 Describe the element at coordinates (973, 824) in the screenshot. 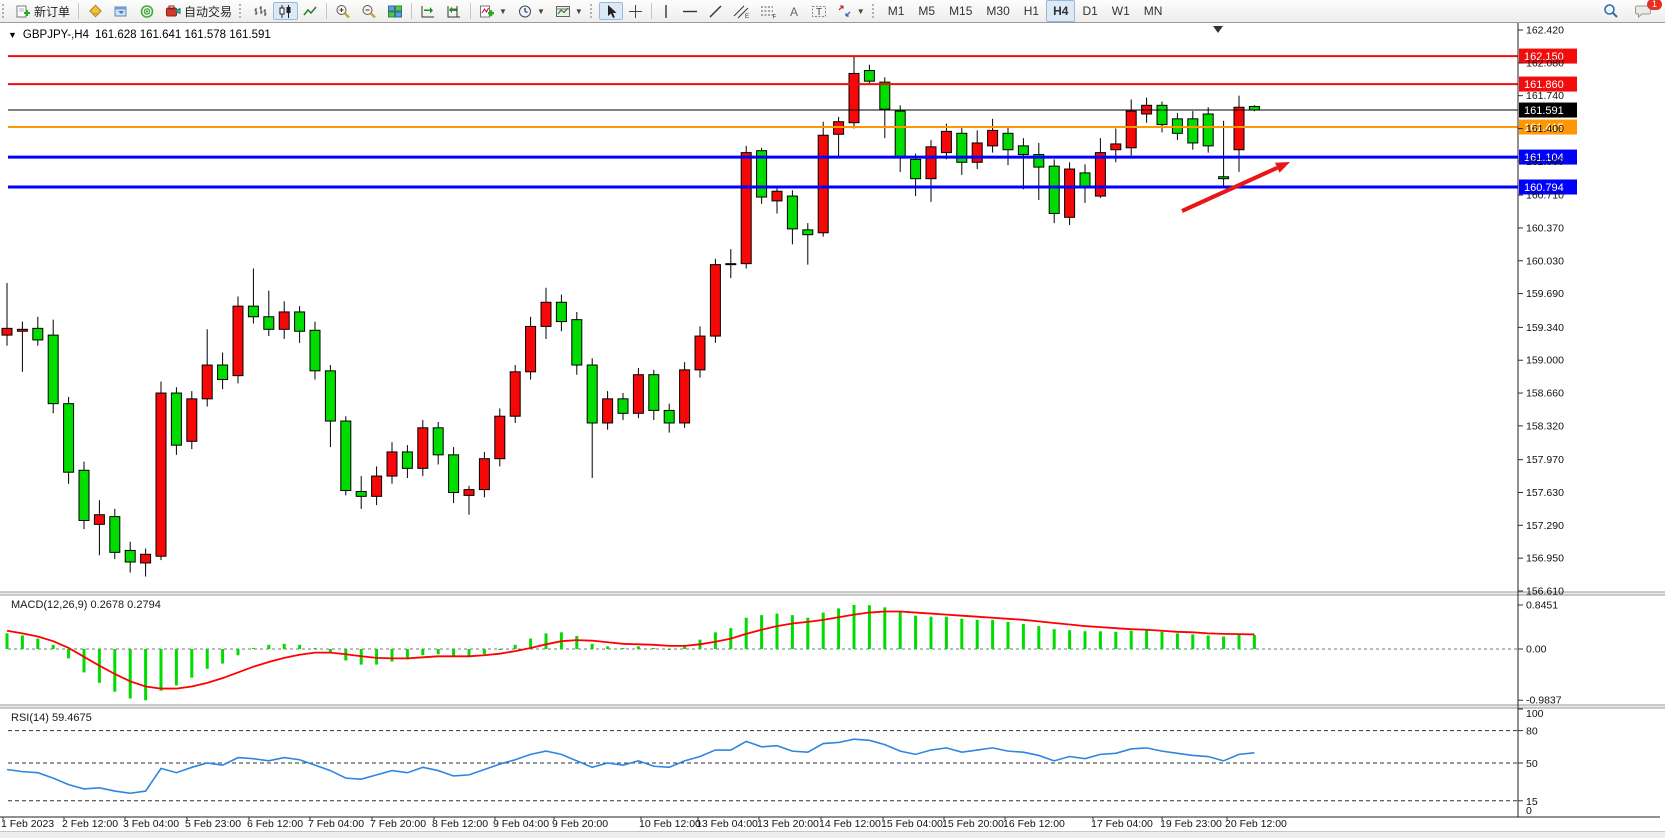

I see `svg-text: 15 Feb 20:00` at that location.